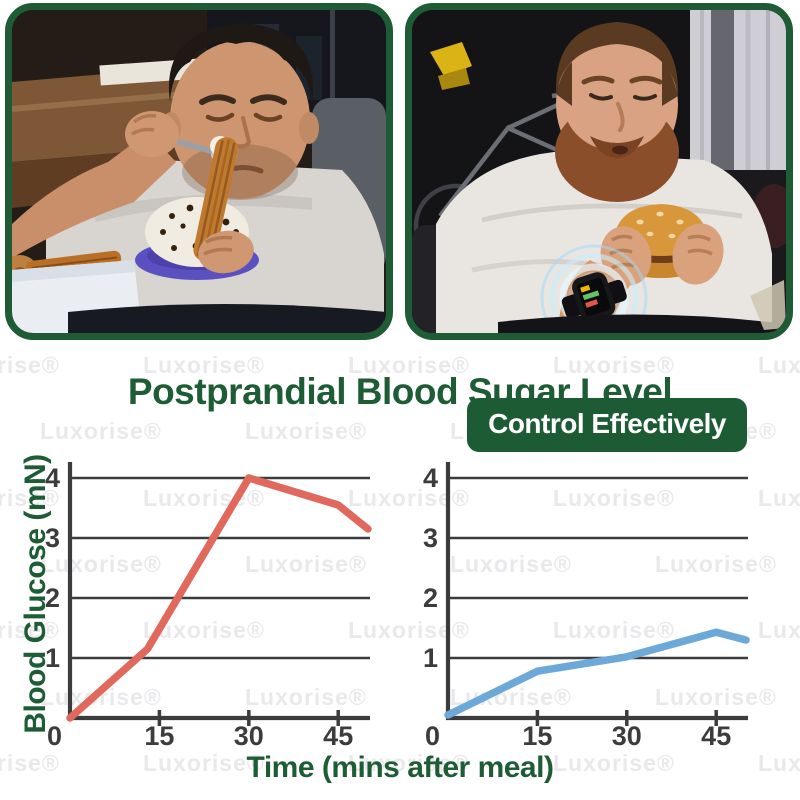 This screenshot has width=800, height=800. Describe the element at coordinates (400, 767) in the screenshot. I see `x-axis-label: Time (mins after meal)` at that location.